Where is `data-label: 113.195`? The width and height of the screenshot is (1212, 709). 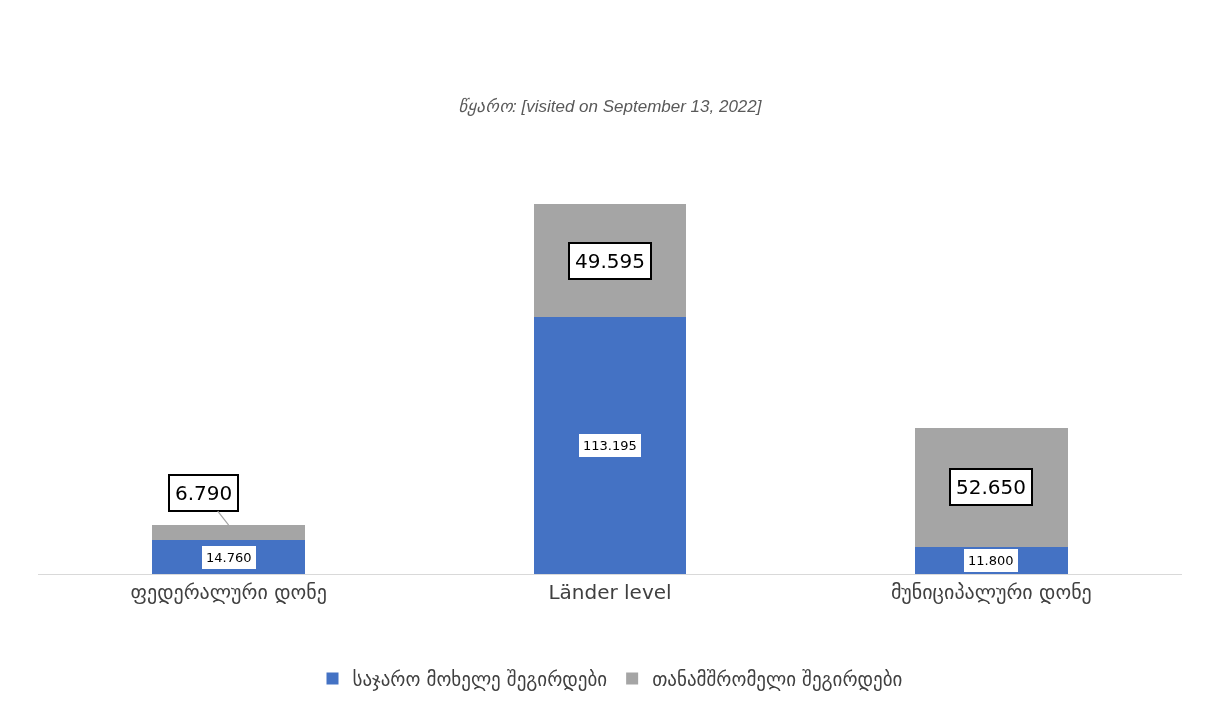 data-label: 113.195 is located at coordinates (610, 445).